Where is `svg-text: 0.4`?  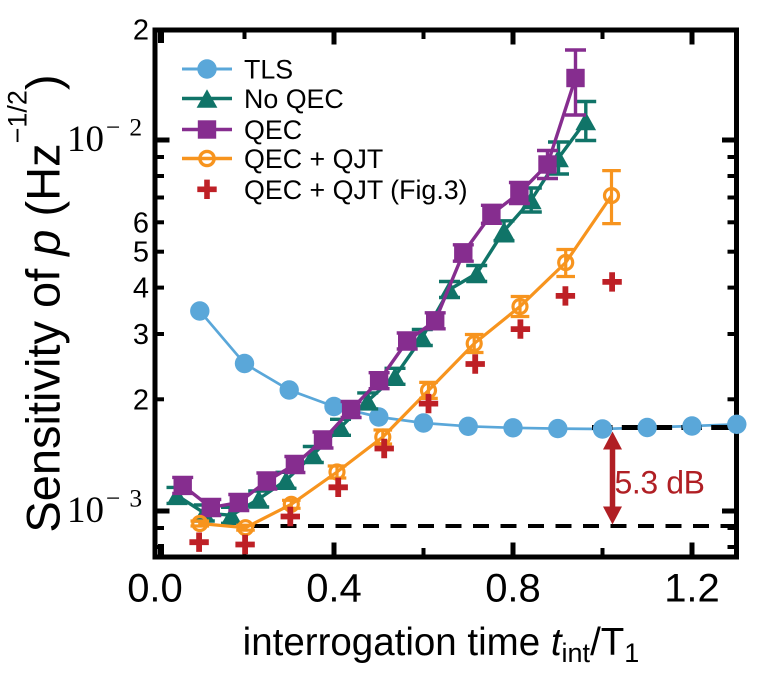 svg-text: 0.4 is located at coordinates (334, 589).